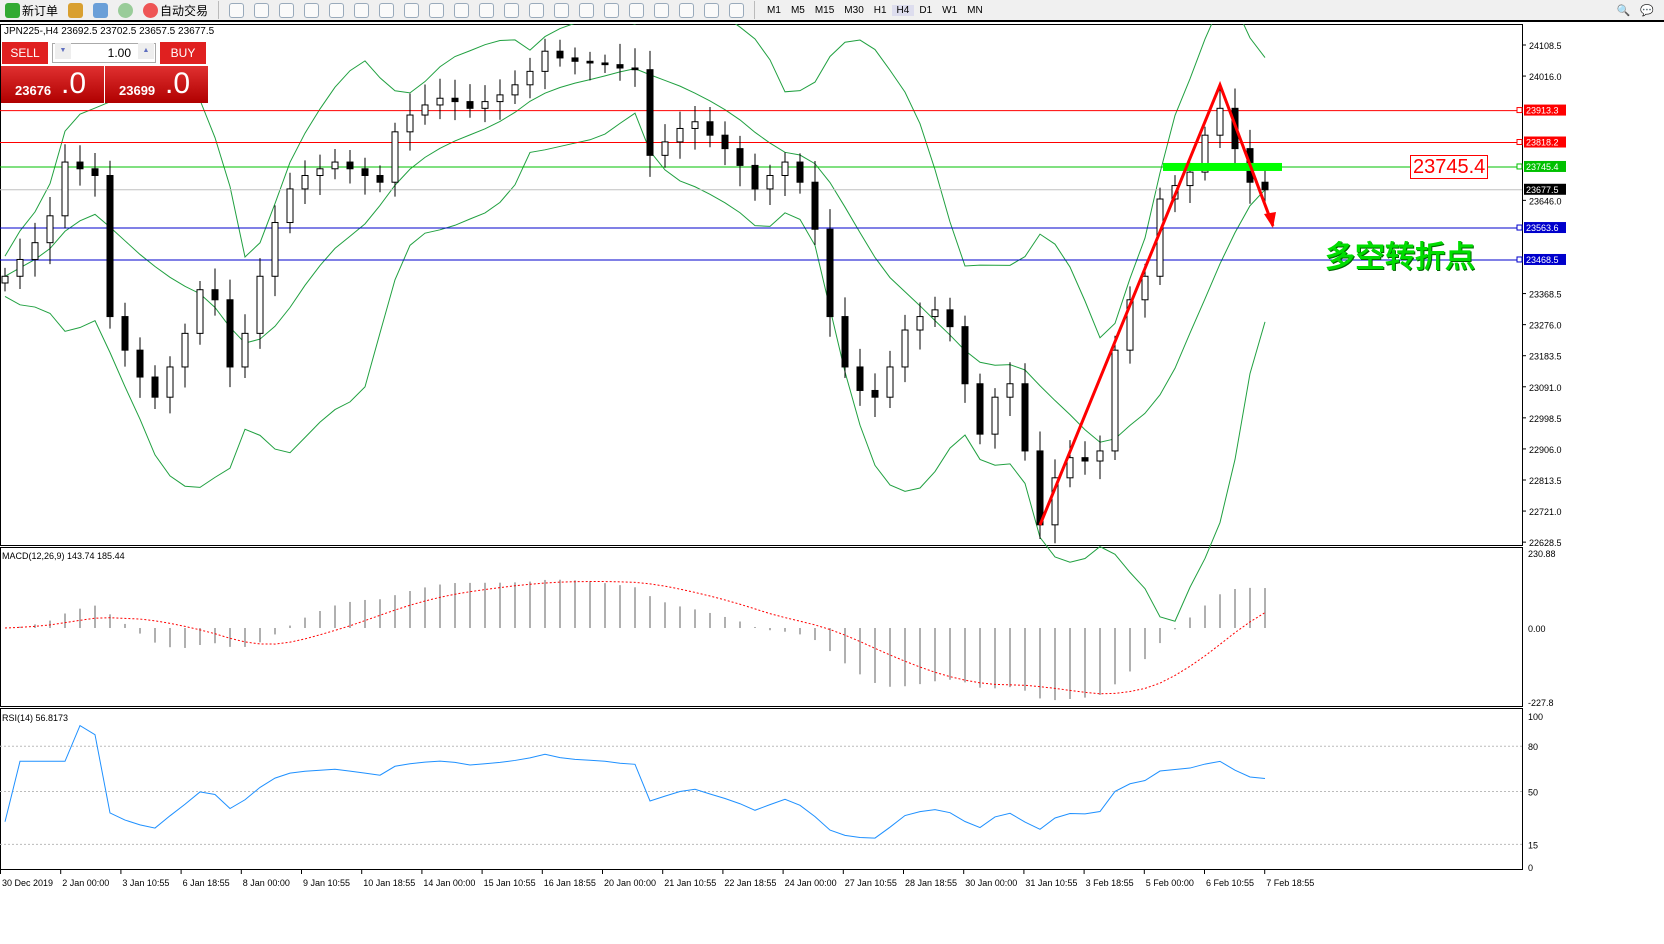  I want to click on timeframe-m1: M1, so click(774, 10).